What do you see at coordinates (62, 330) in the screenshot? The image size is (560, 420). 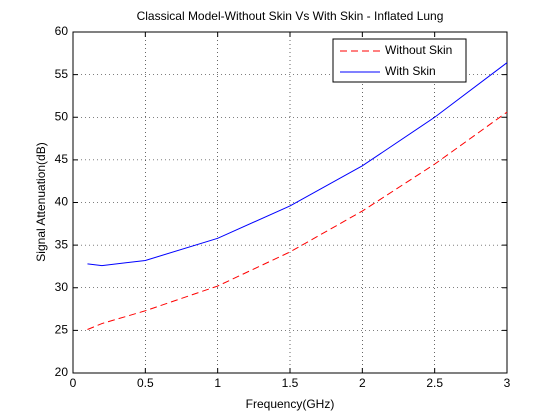 I see `y-tick-label: 25` at bounding box center [62, 330].